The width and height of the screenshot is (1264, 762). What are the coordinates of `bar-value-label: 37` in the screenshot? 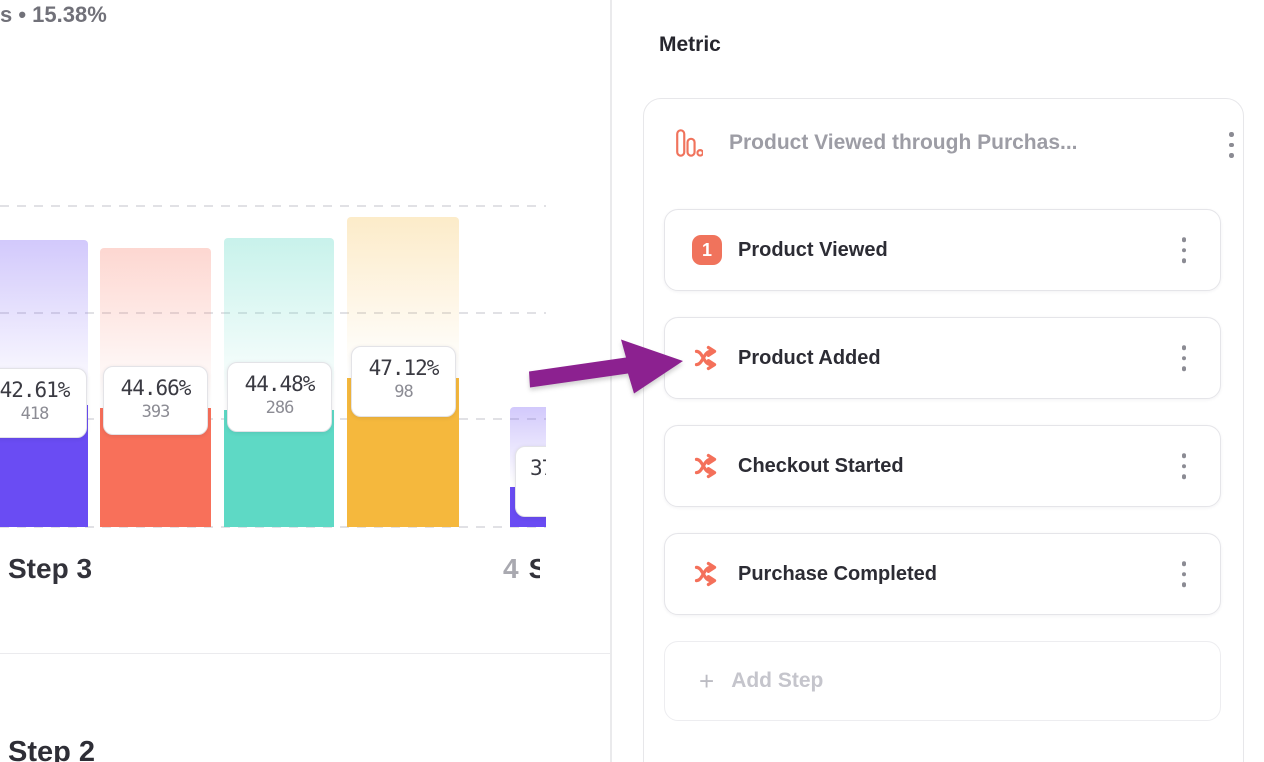 It's located at (530, 481).